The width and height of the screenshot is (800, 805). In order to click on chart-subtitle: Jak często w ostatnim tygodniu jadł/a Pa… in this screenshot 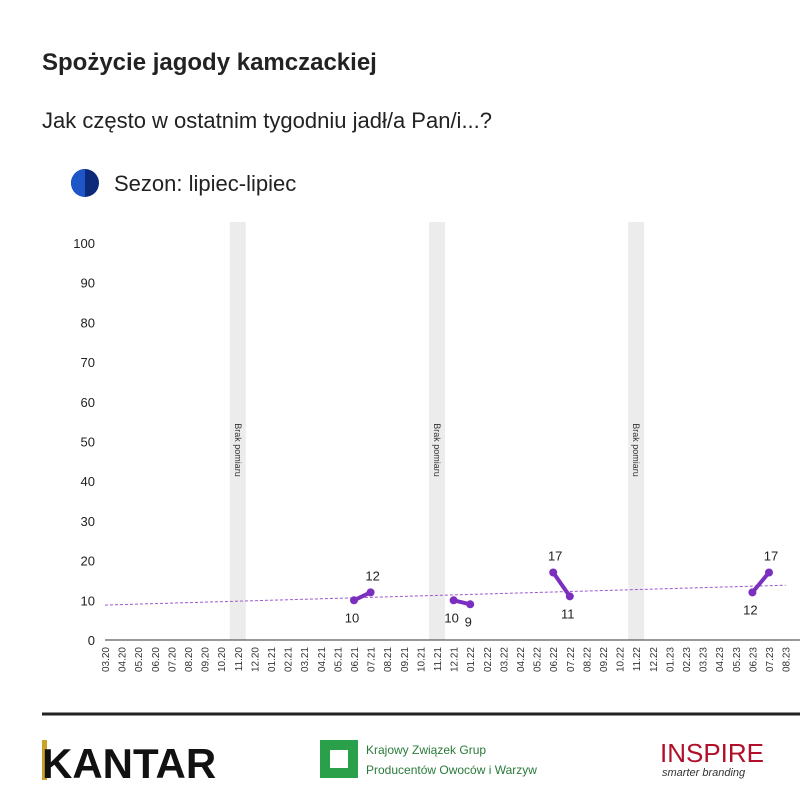, I will do `click(267, 120)`.